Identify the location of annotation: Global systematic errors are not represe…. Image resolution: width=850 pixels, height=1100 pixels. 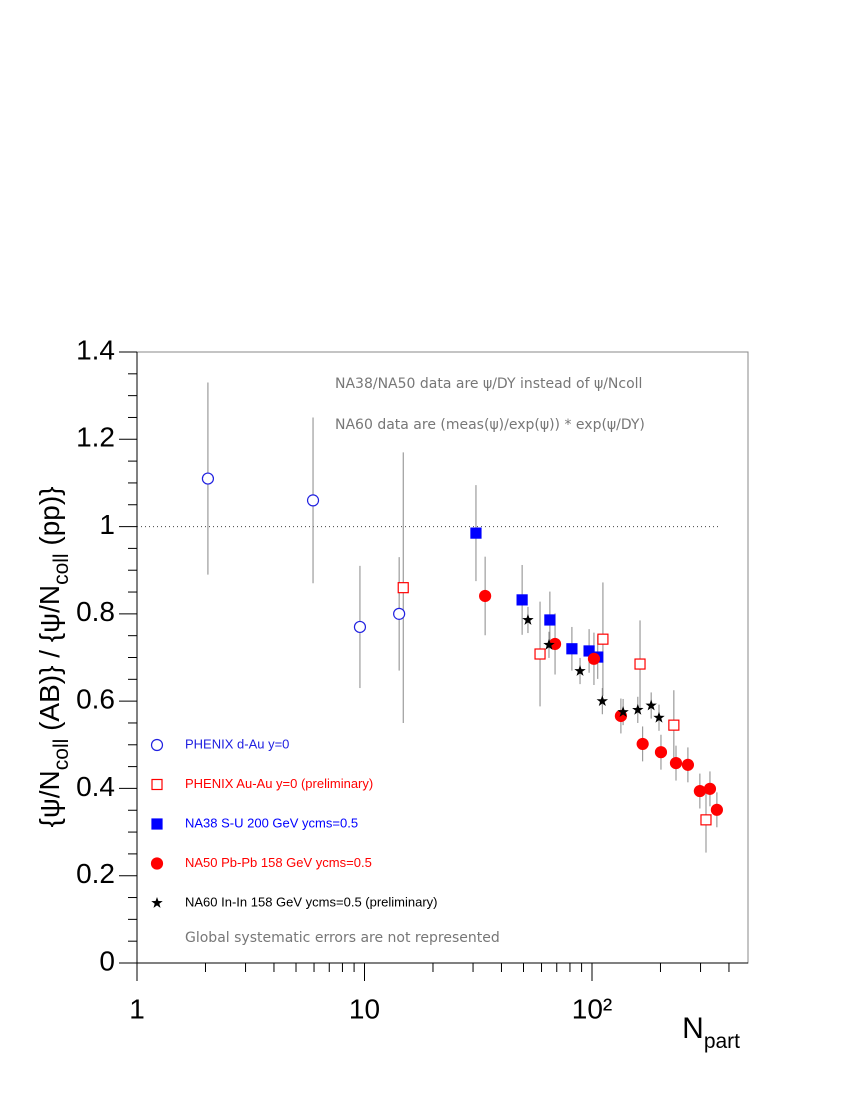
(342, 938).